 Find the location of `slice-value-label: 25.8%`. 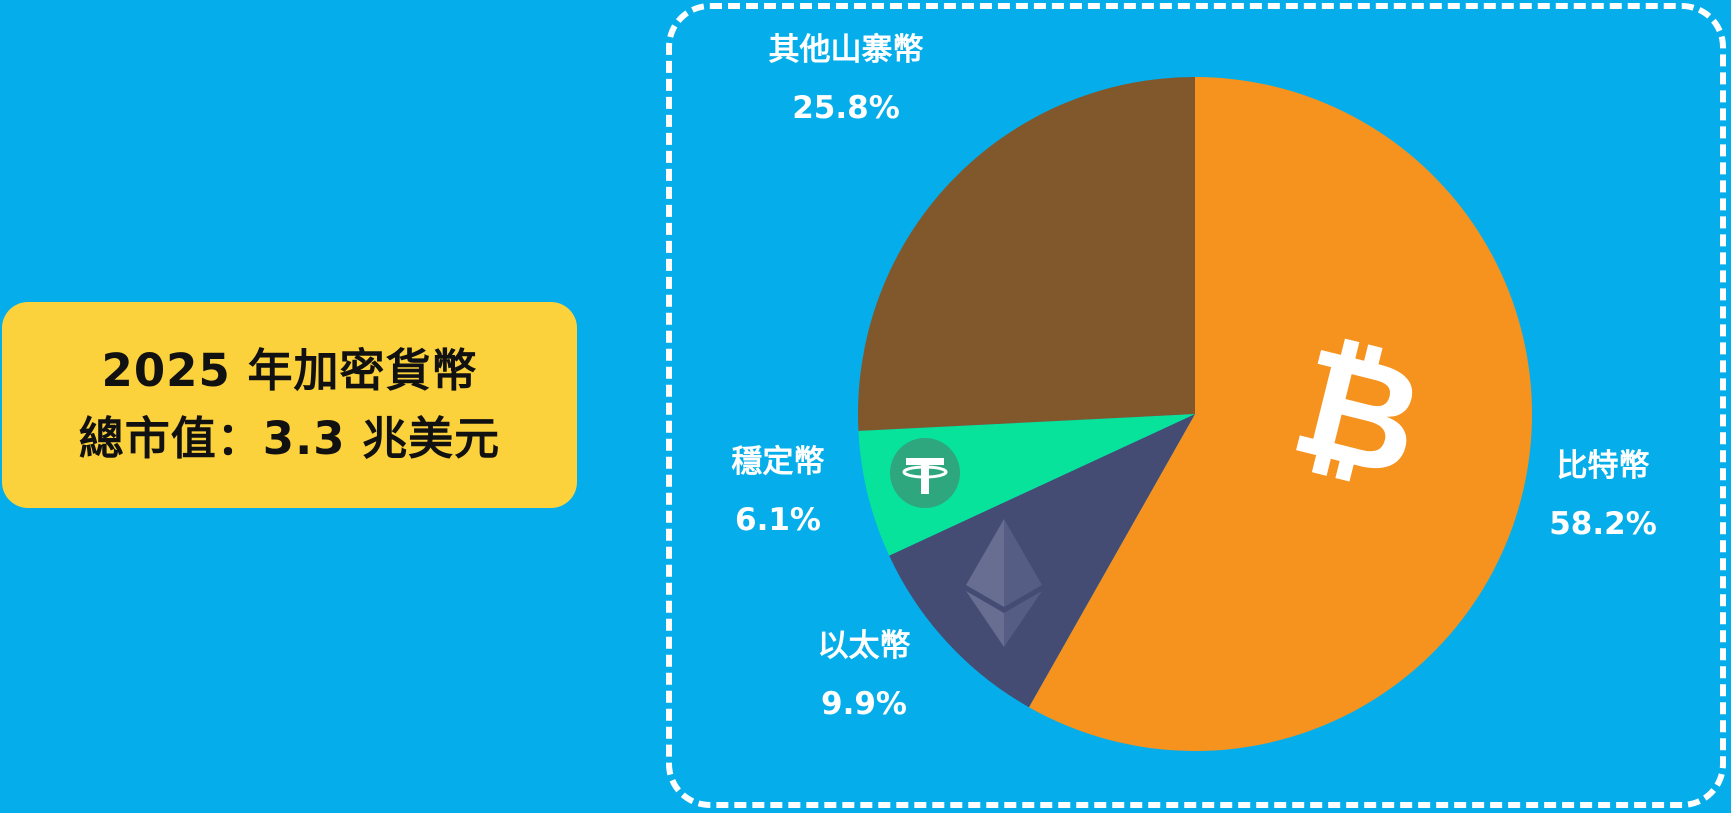

slice-value-label: 25.8% is located at coordinates (846, 108).